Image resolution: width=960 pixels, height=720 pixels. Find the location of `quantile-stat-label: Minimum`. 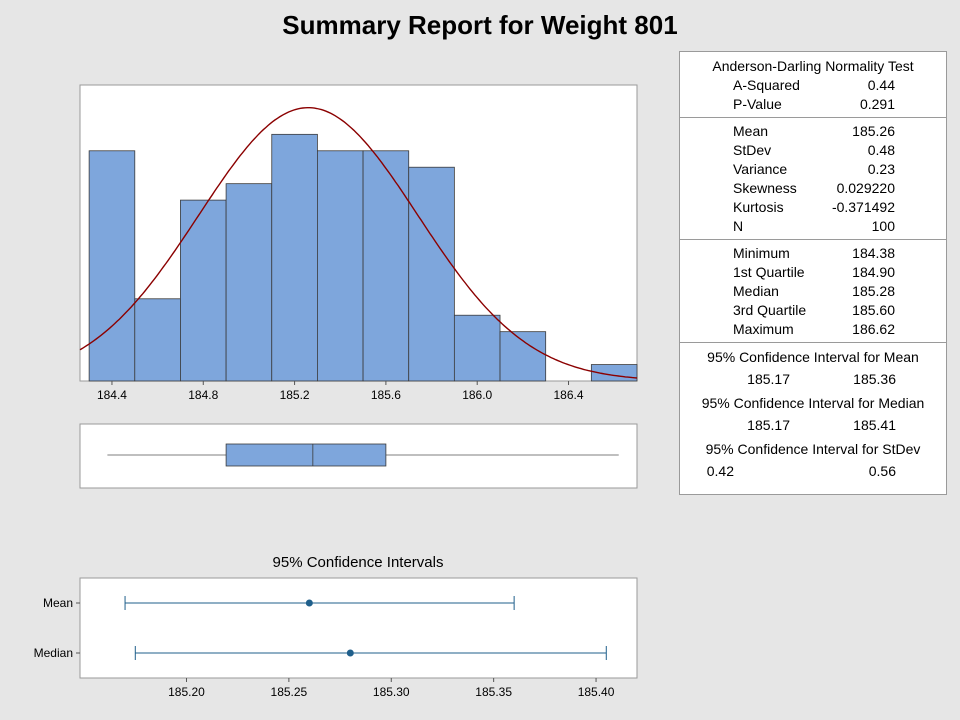

quantile-stat-label: Minimum is located at coordinates (761, 253).